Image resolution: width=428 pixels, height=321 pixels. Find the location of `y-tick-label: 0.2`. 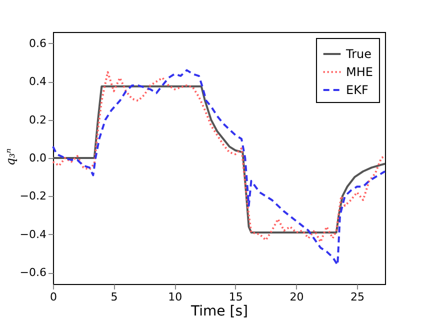

y-tick-label: 0.2 is located at coordinates (37, 119).